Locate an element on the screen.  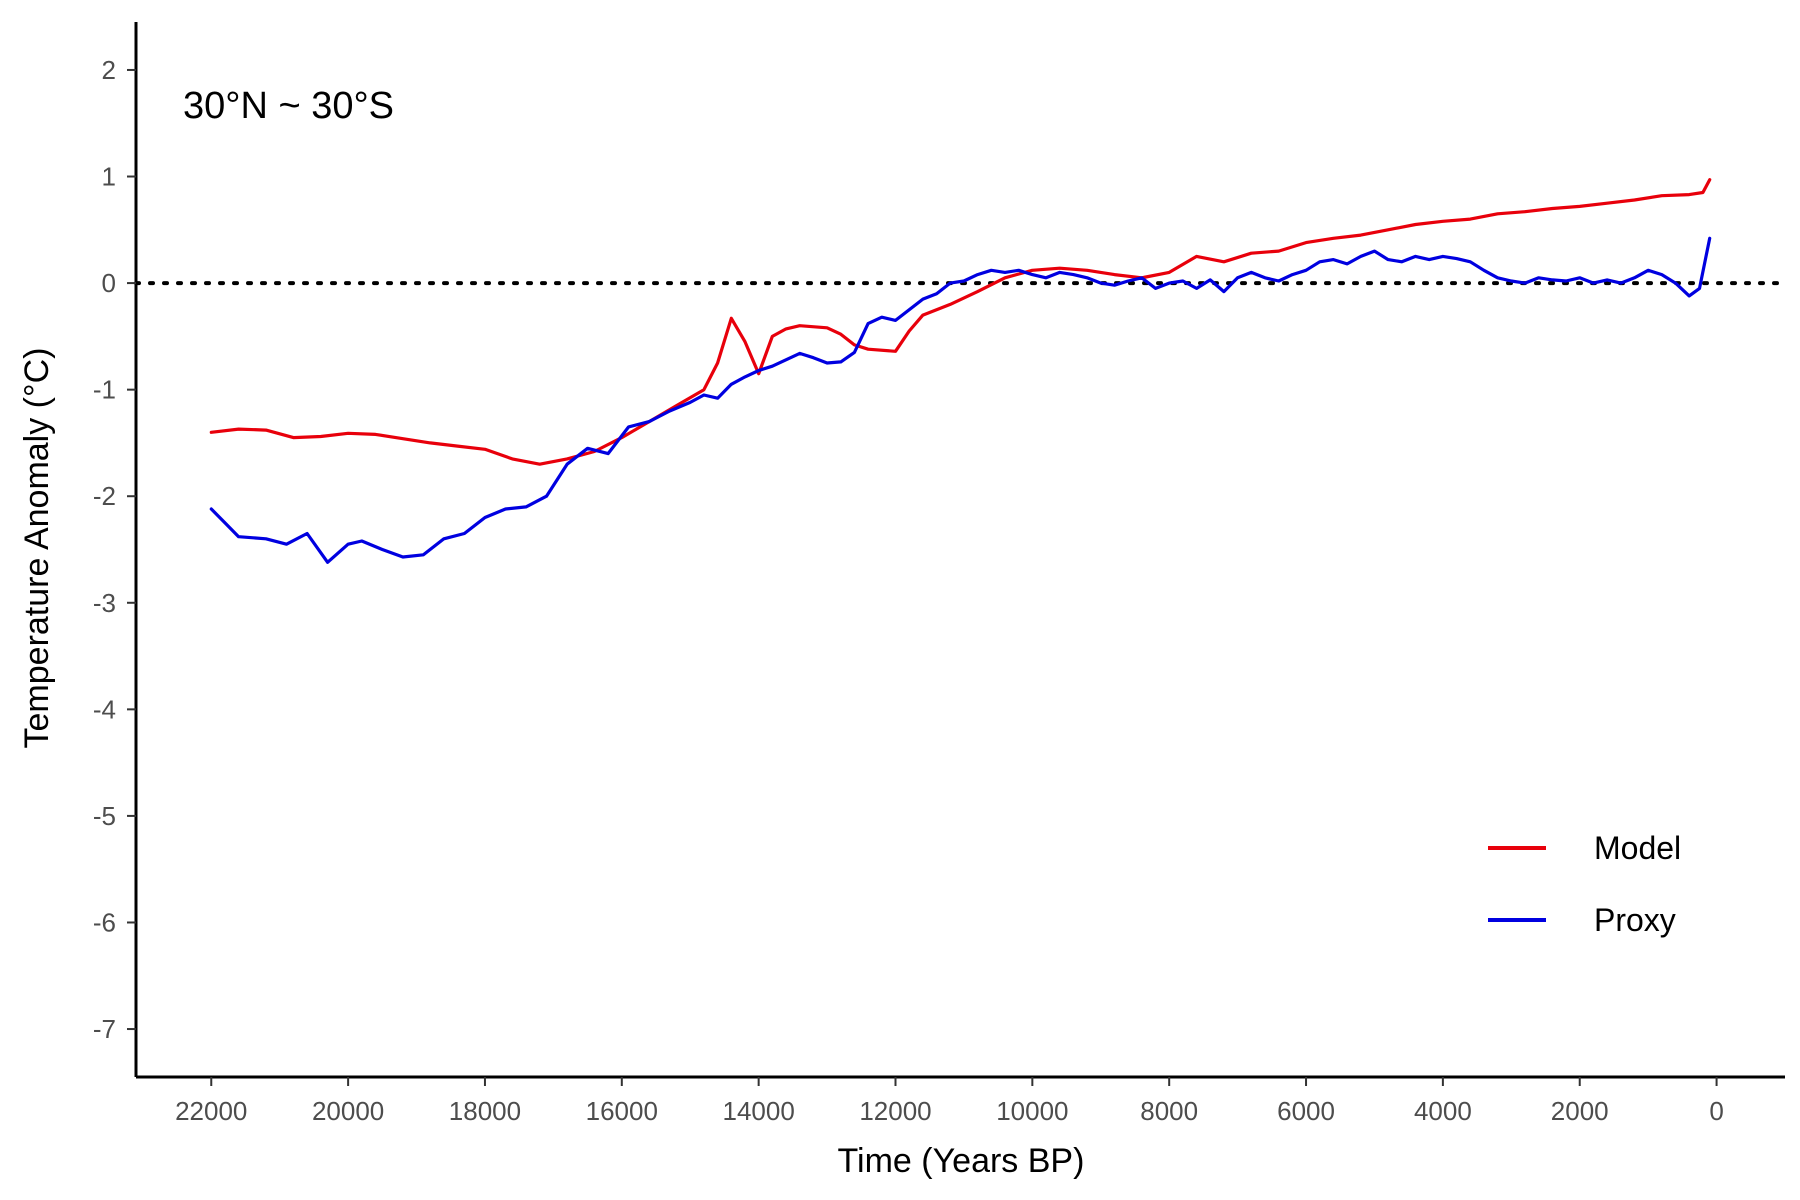
y-axis-title: Temperature Anomaly (°C) is located at coordinates (37, 548).